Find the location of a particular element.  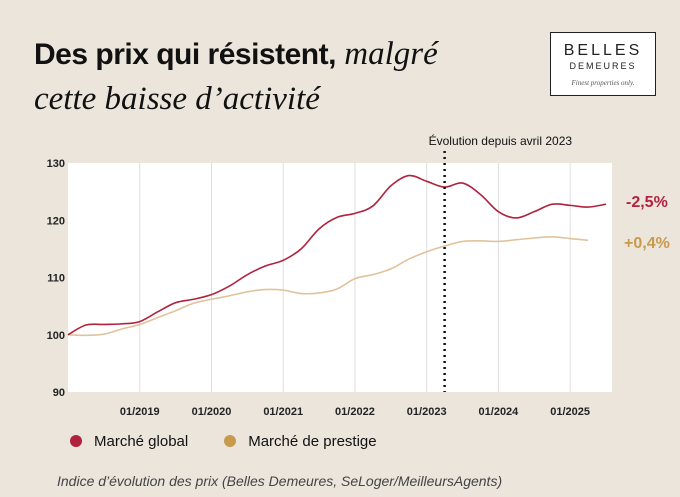

x-tick-label: 01/2024 is located at coordinates (499, 412).